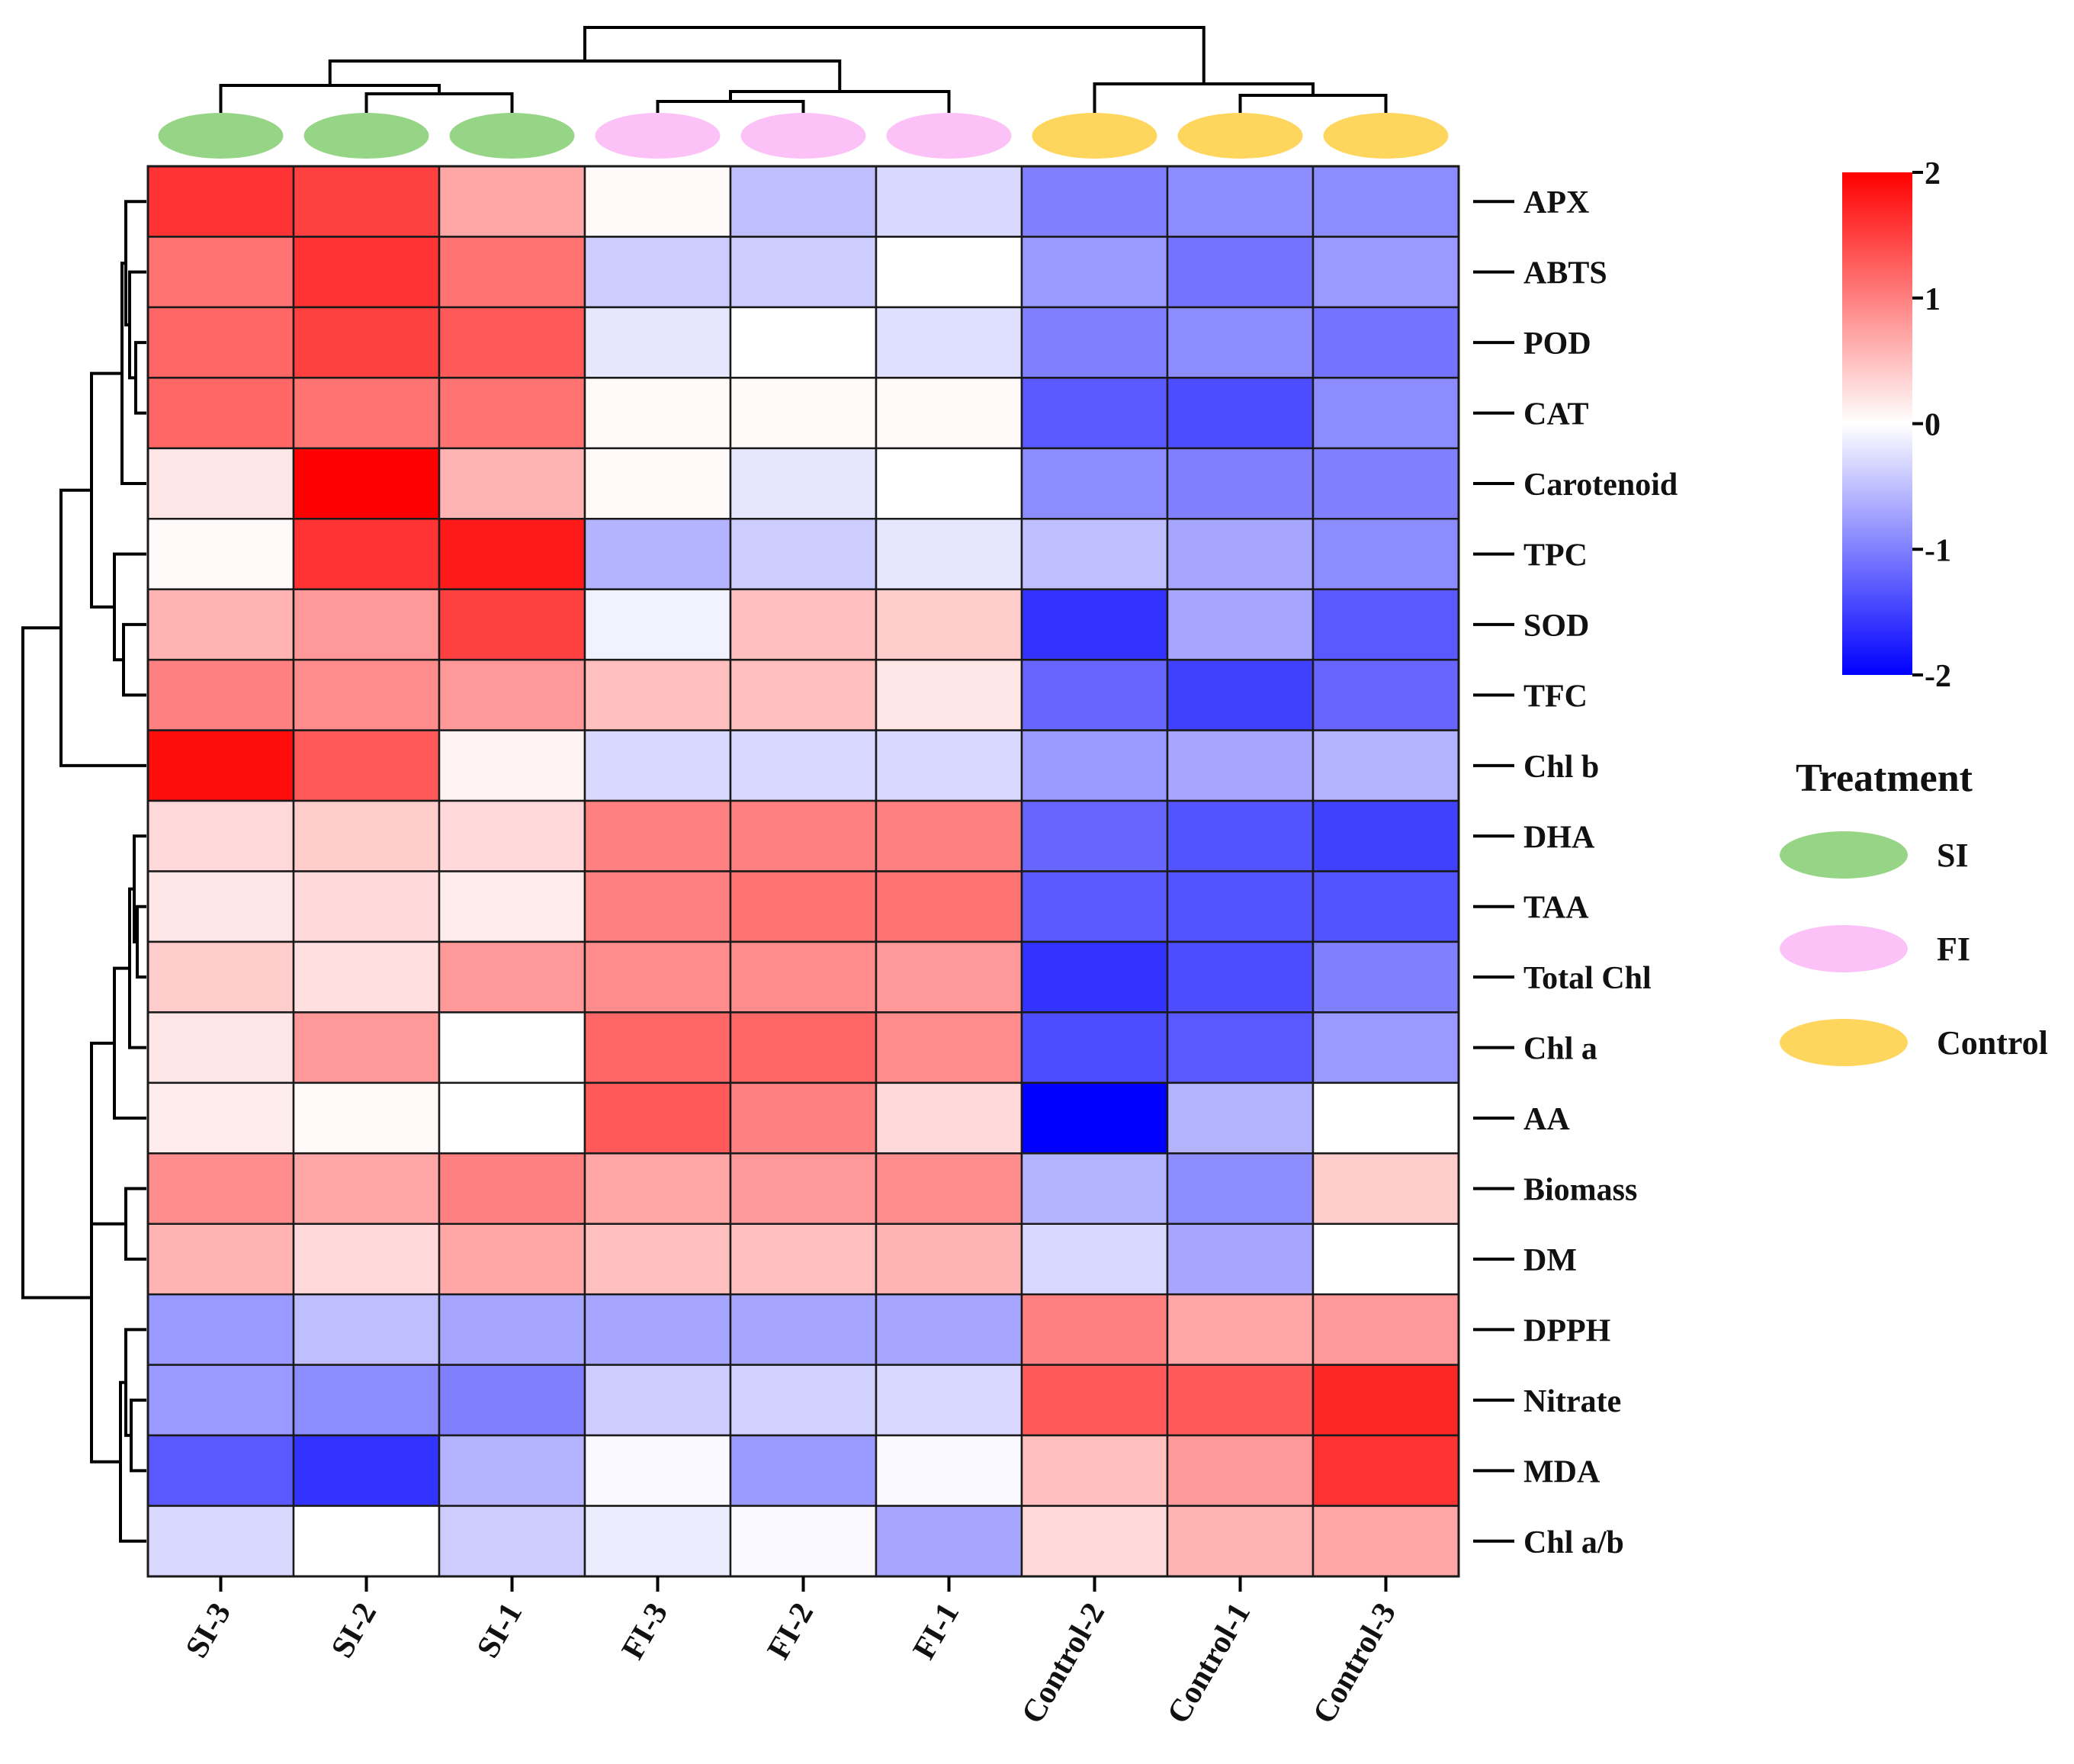  What do you see at coordinates (1953, 949) in the screenshot?
I see `legend-label-fi: FI` at bounding box center [1953, 949].